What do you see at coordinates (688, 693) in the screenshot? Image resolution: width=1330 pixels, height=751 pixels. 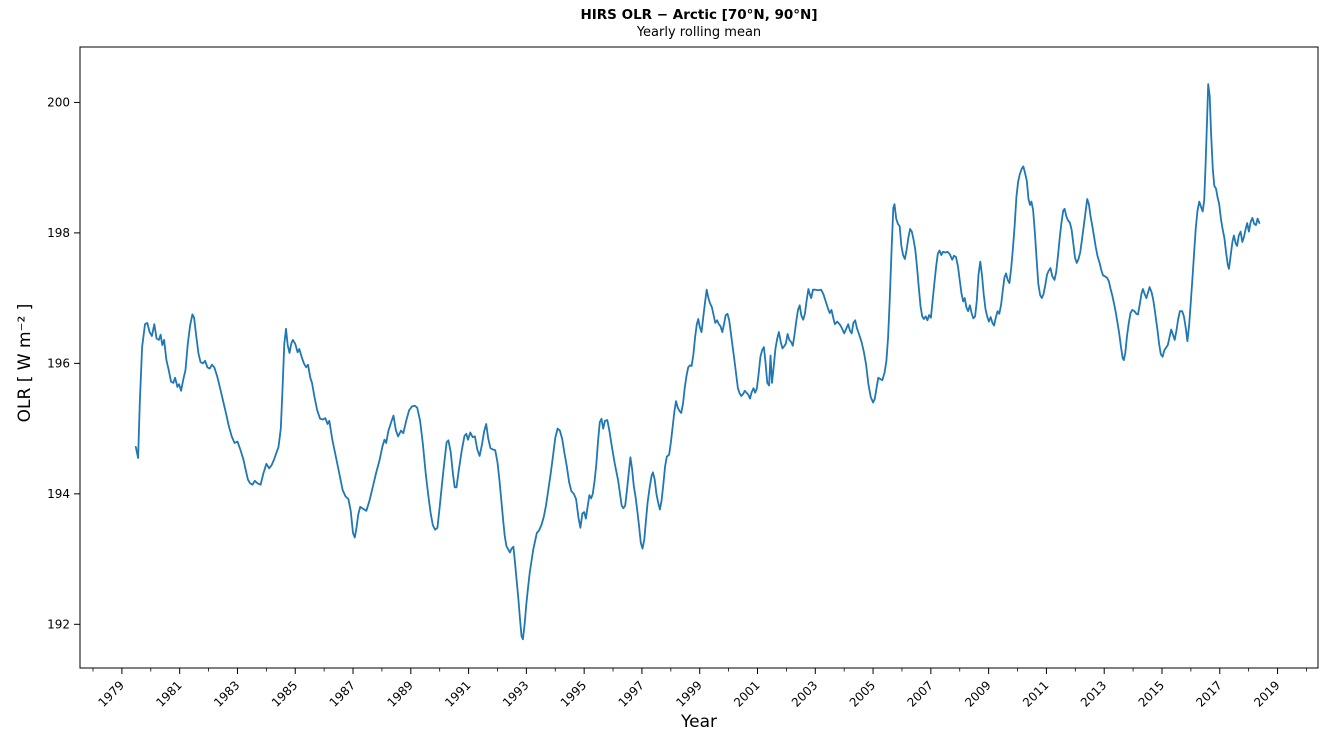 I see `x-tick-label: 1999` at bounding box center [688, 693].